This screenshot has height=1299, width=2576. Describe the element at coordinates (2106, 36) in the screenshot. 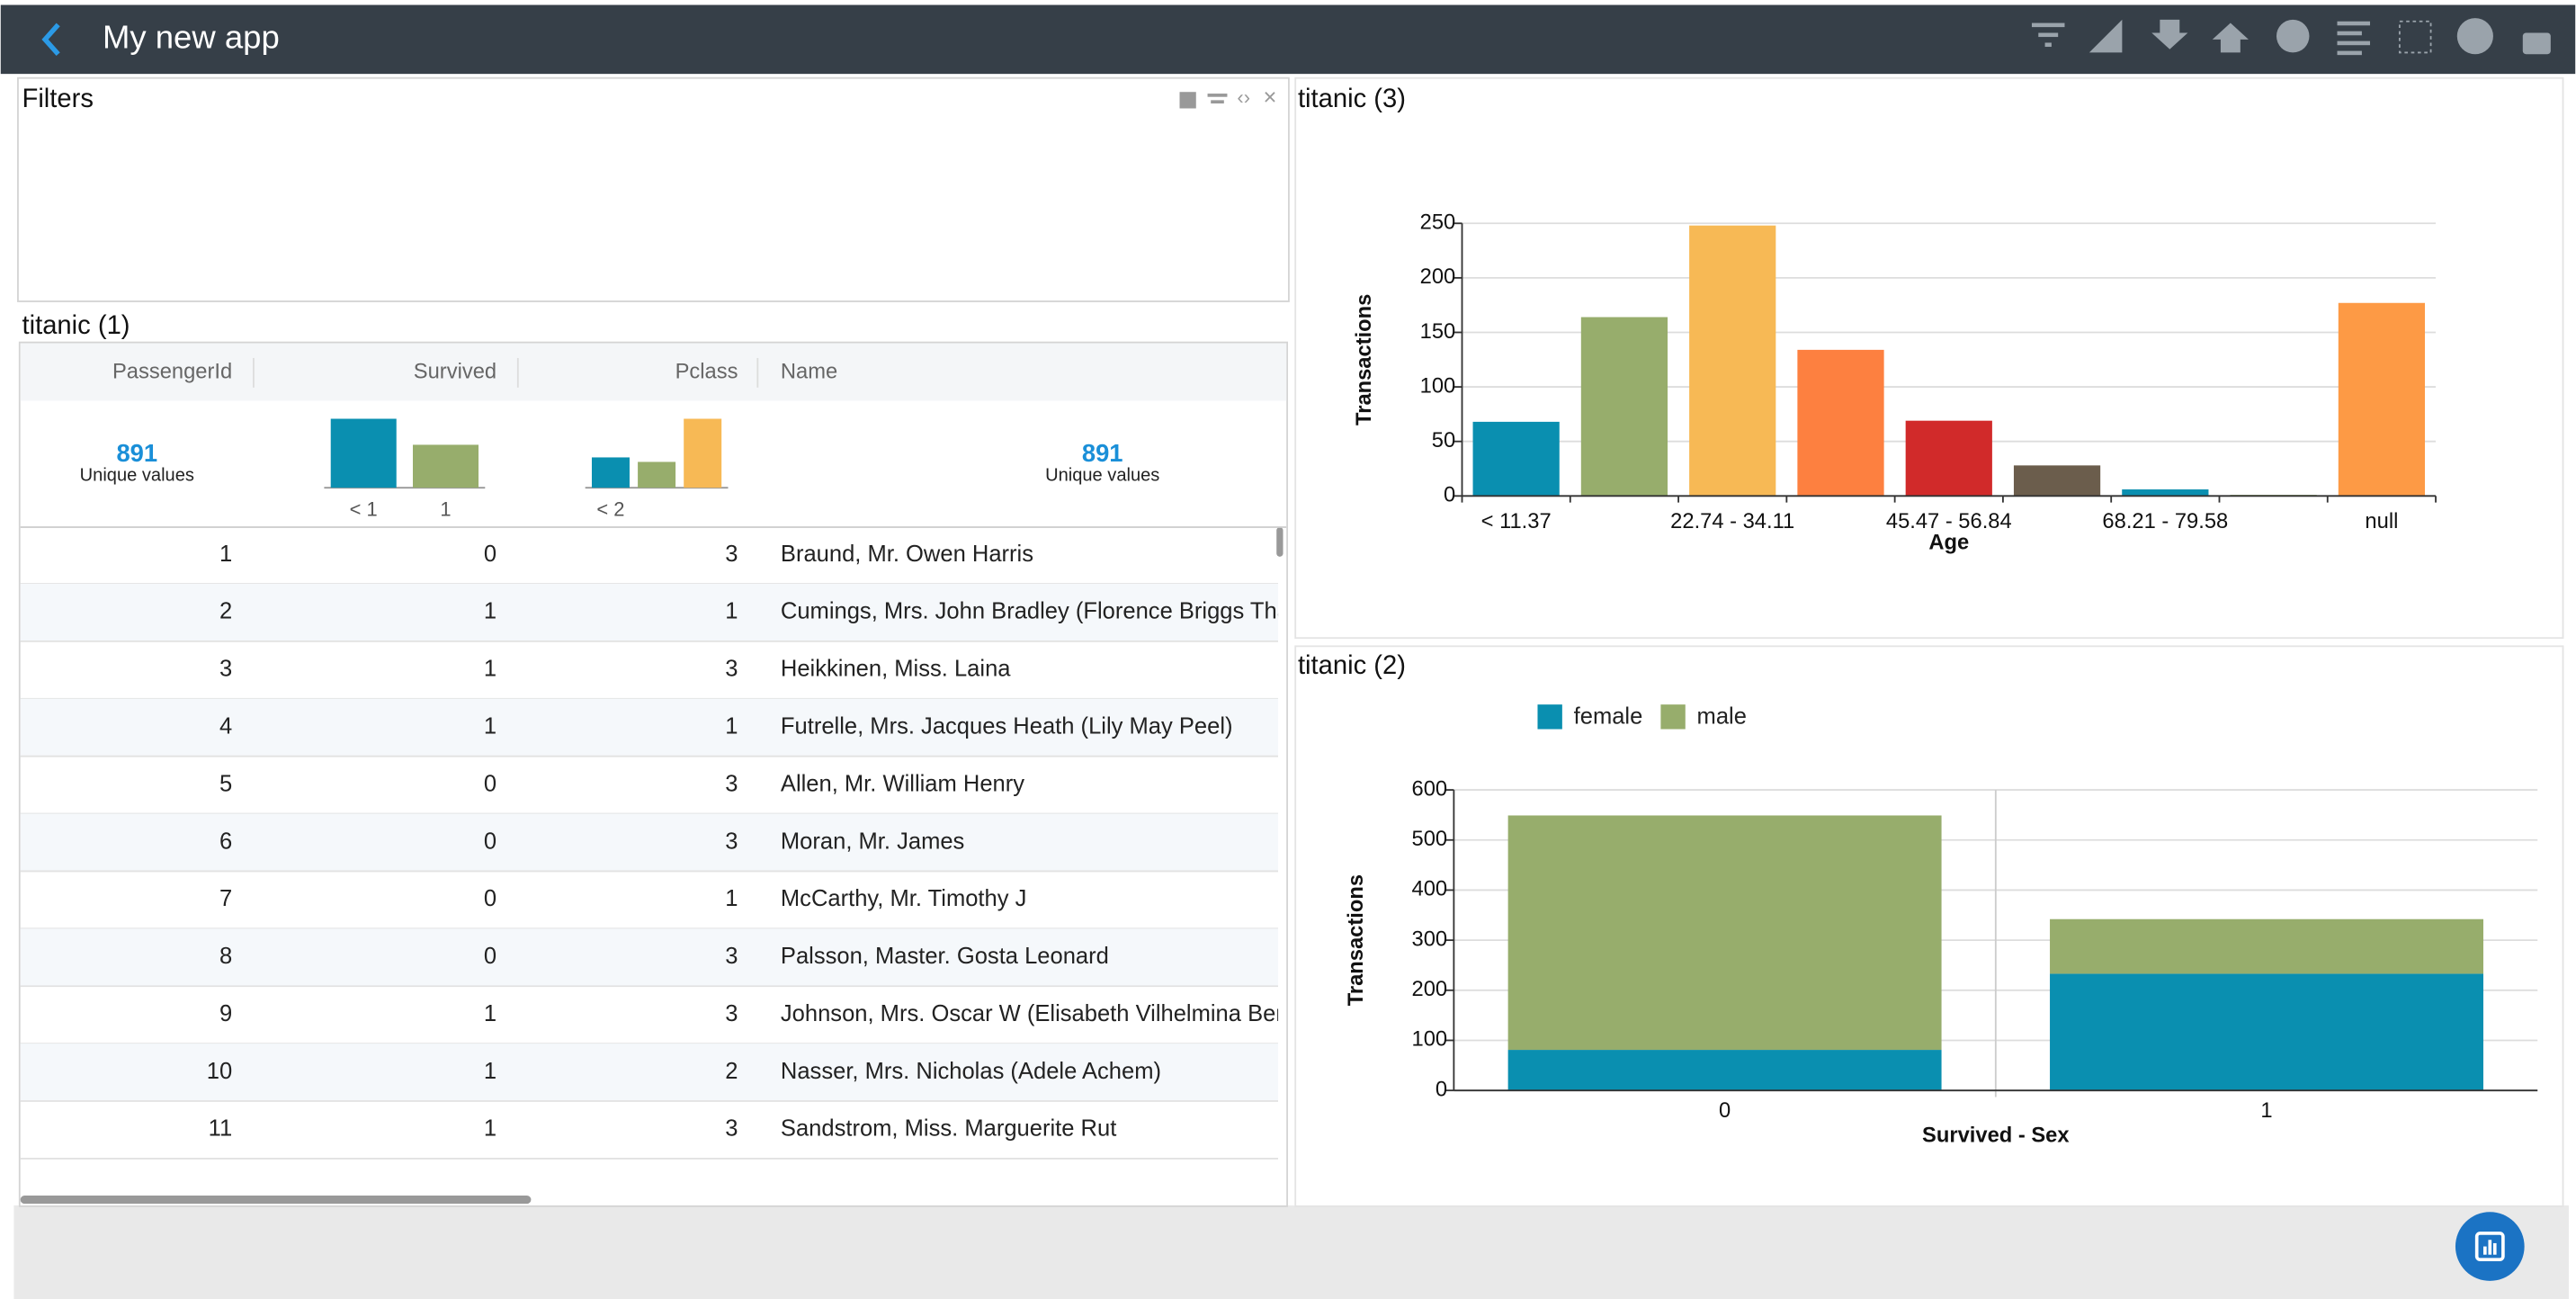

I see `settings-icon` at that location.